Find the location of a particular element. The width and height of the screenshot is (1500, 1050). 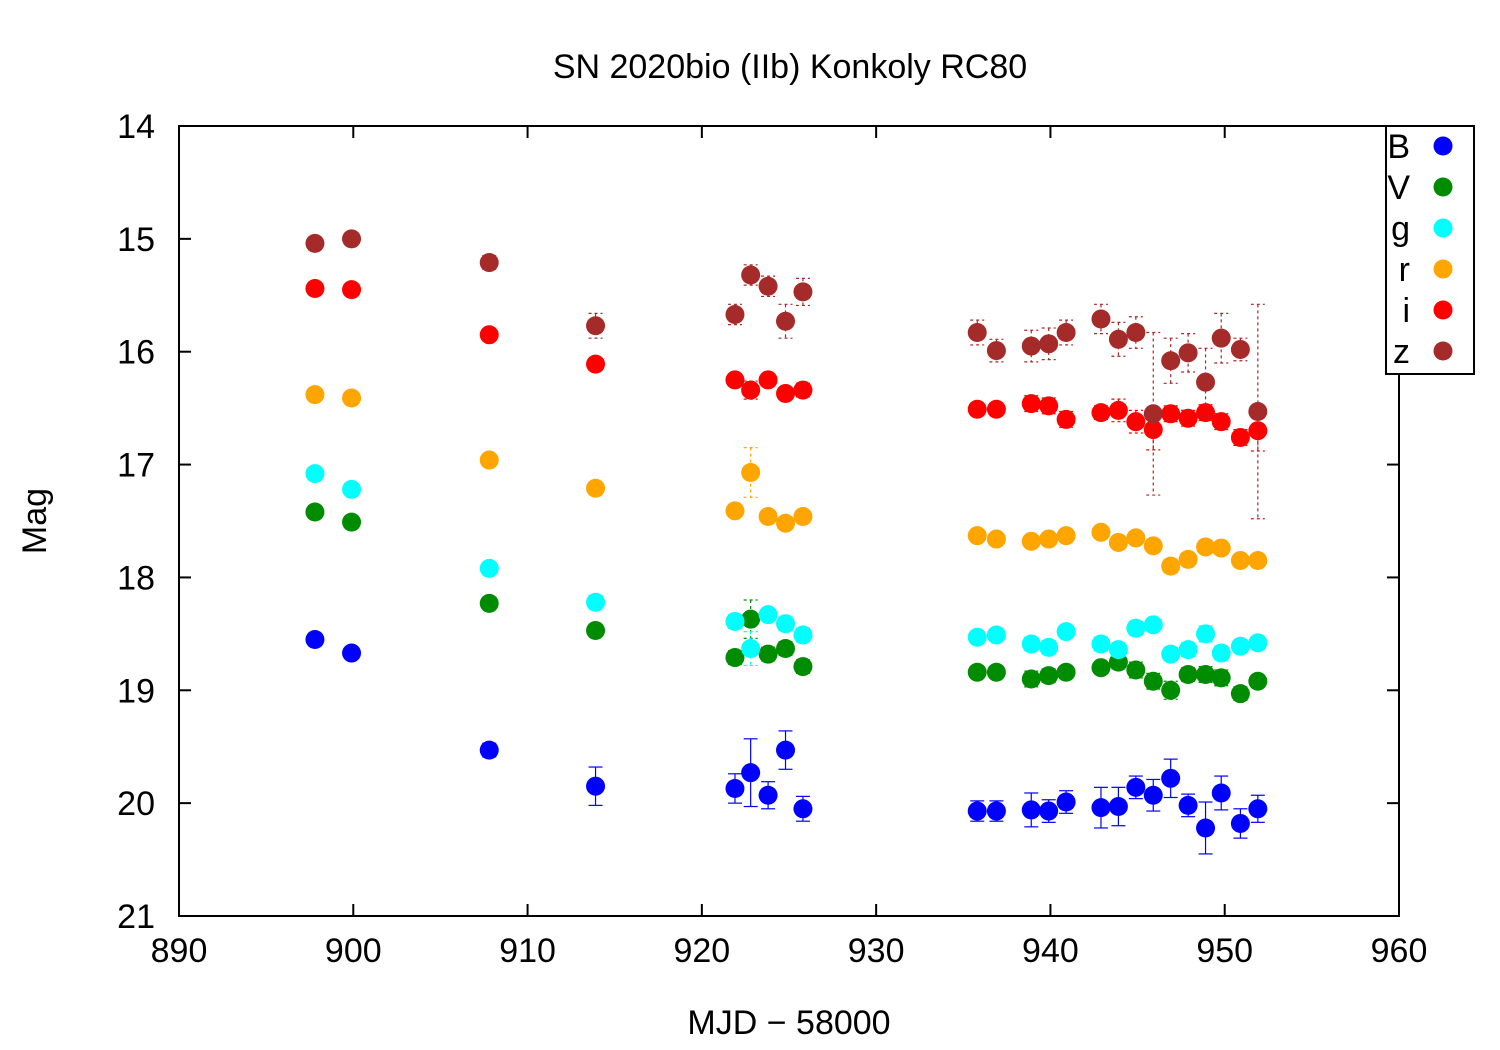

y-tick-label: 14 is located at coordinates (136, 127).